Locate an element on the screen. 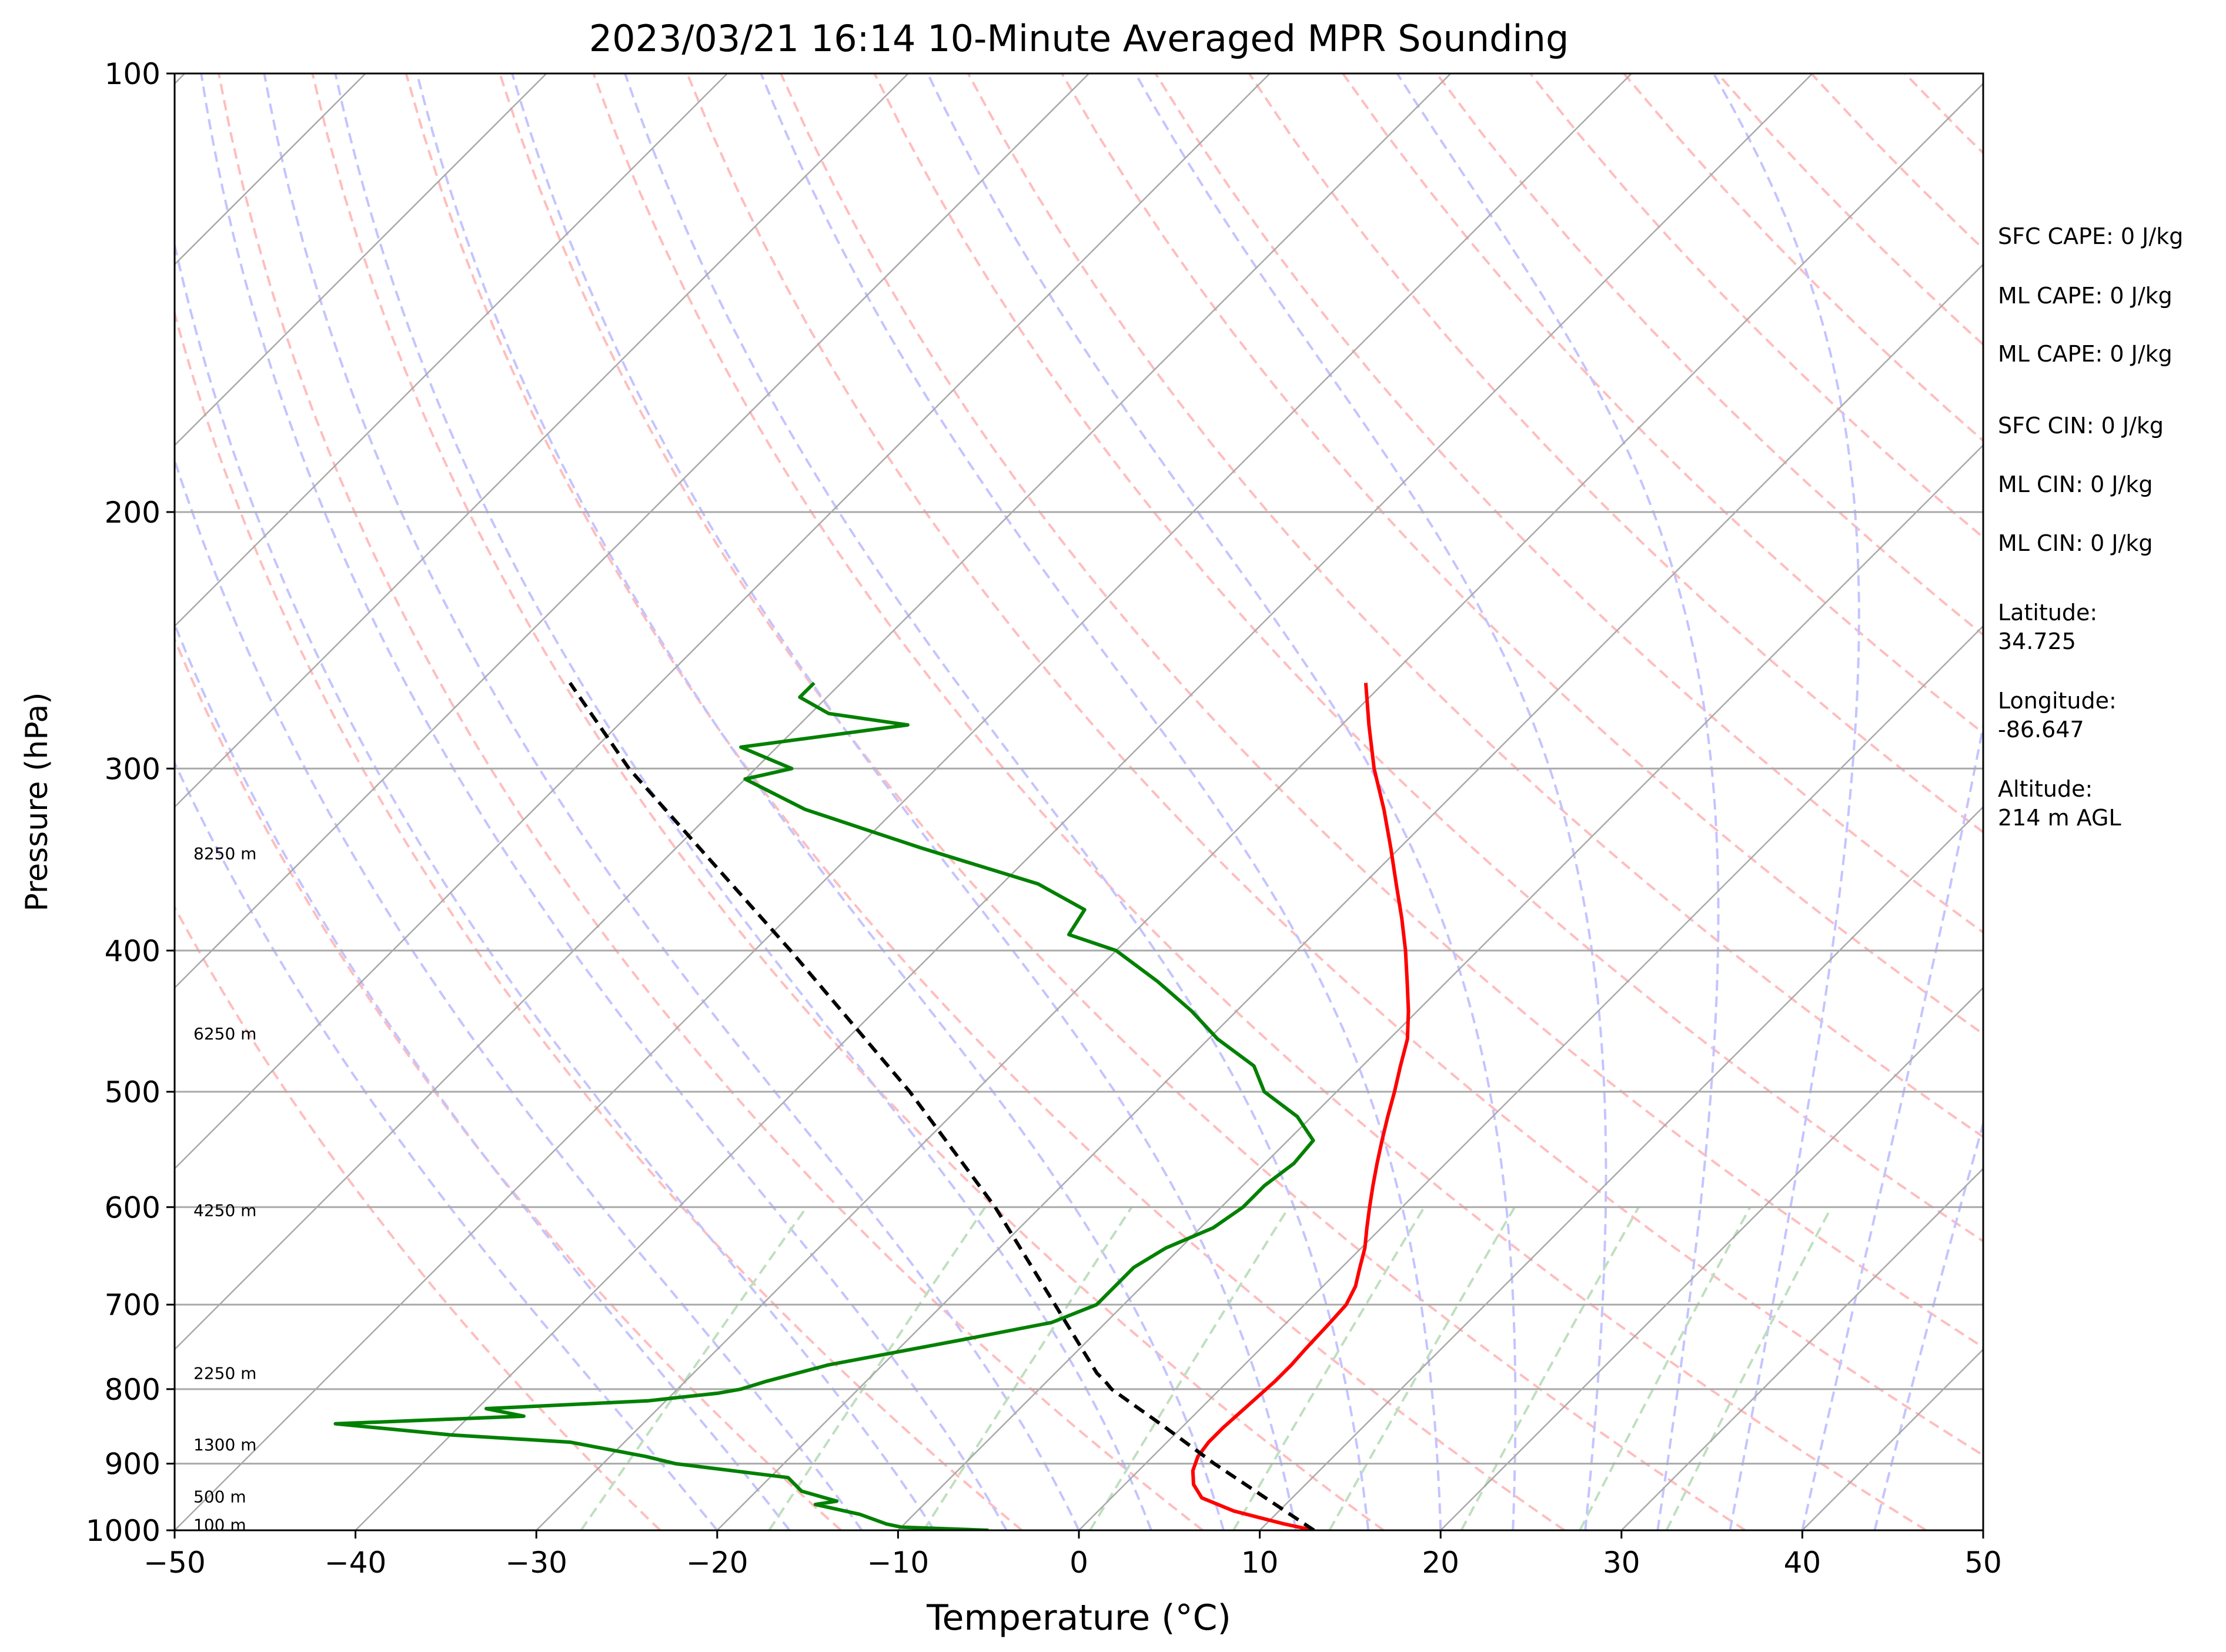 The image size is (2226, 1652). x-tick-label: −20 is located at coordinates (717, 1563).